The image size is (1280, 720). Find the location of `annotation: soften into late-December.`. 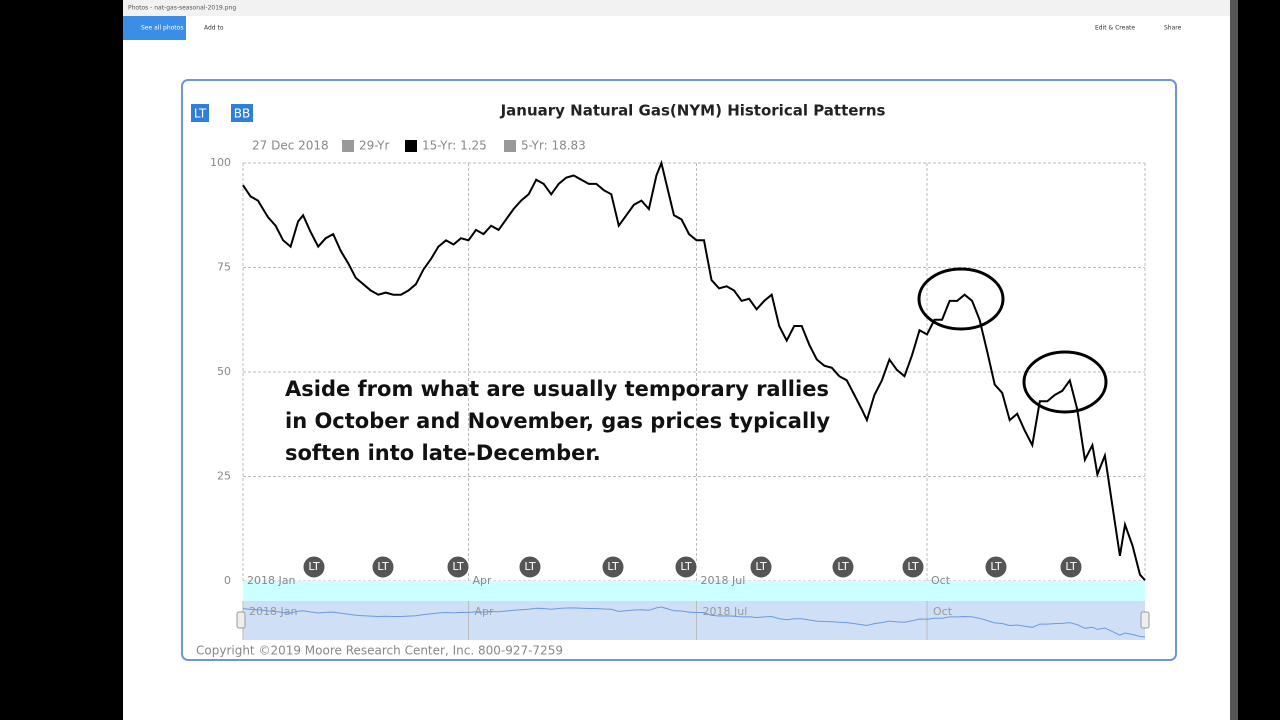

annotation: soften into late-December. is located at coordinates (443, 453).